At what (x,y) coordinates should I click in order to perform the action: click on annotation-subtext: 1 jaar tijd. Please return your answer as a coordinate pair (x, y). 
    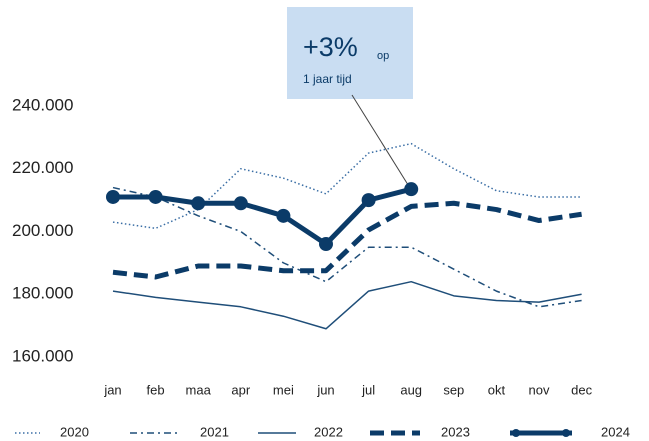
    Looking at the image, I should click on (327, 79).